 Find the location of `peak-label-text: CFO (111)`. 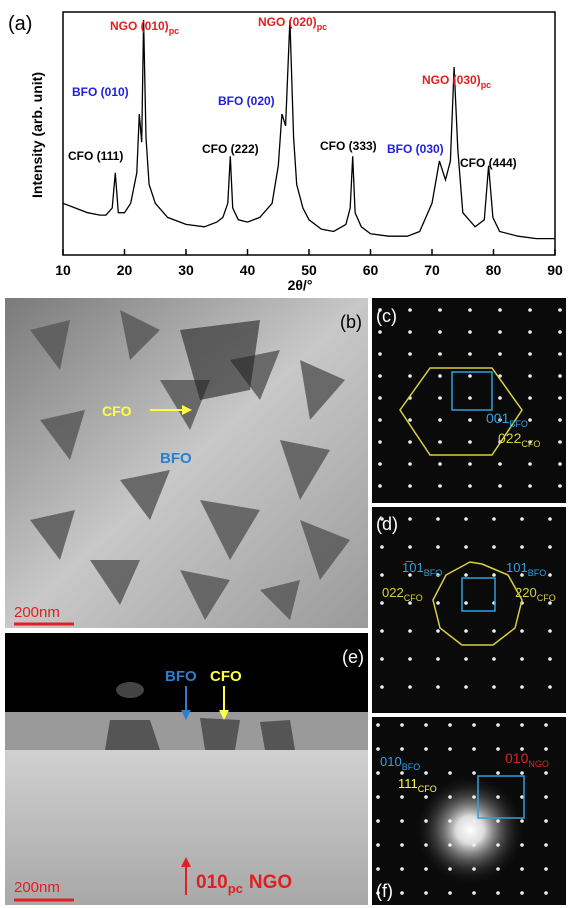

peak-label-text: CFO (111) is located at coordinates (95, 156).